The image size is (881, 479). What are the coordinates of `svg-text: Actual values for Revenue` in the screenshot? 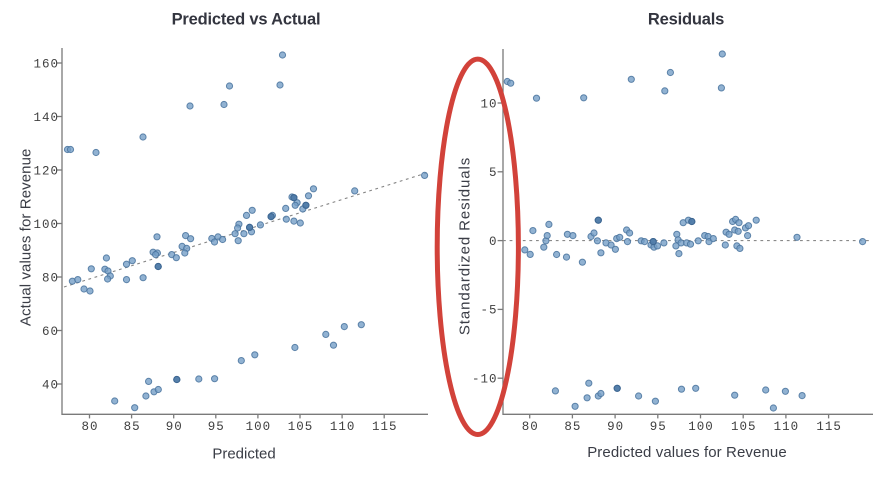 It's located at (25, 237).